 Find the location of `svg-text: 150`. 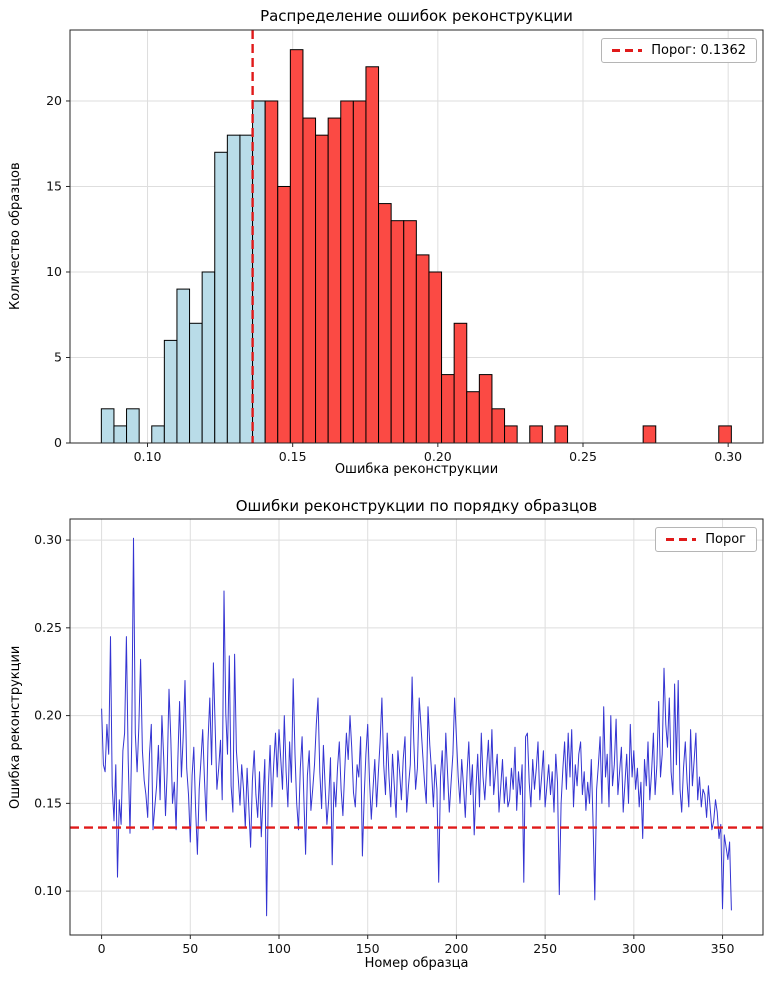

svg-text: 150 is located at coordinates (368, 948).